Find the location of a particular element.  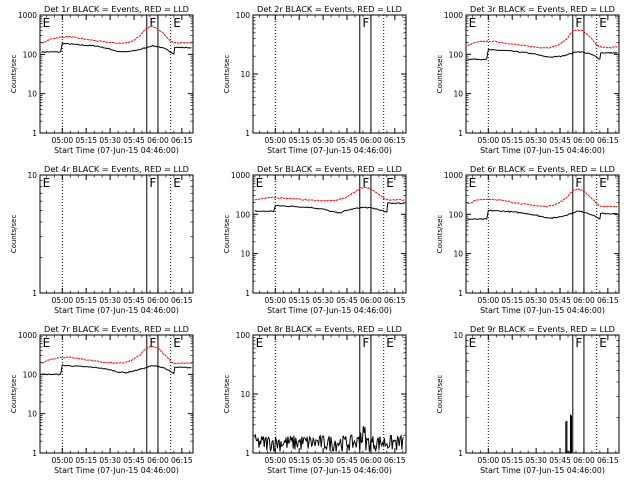

panel-title: Det 3r BLACK = Events, RED = LLD is located at coordinates (542, 9).